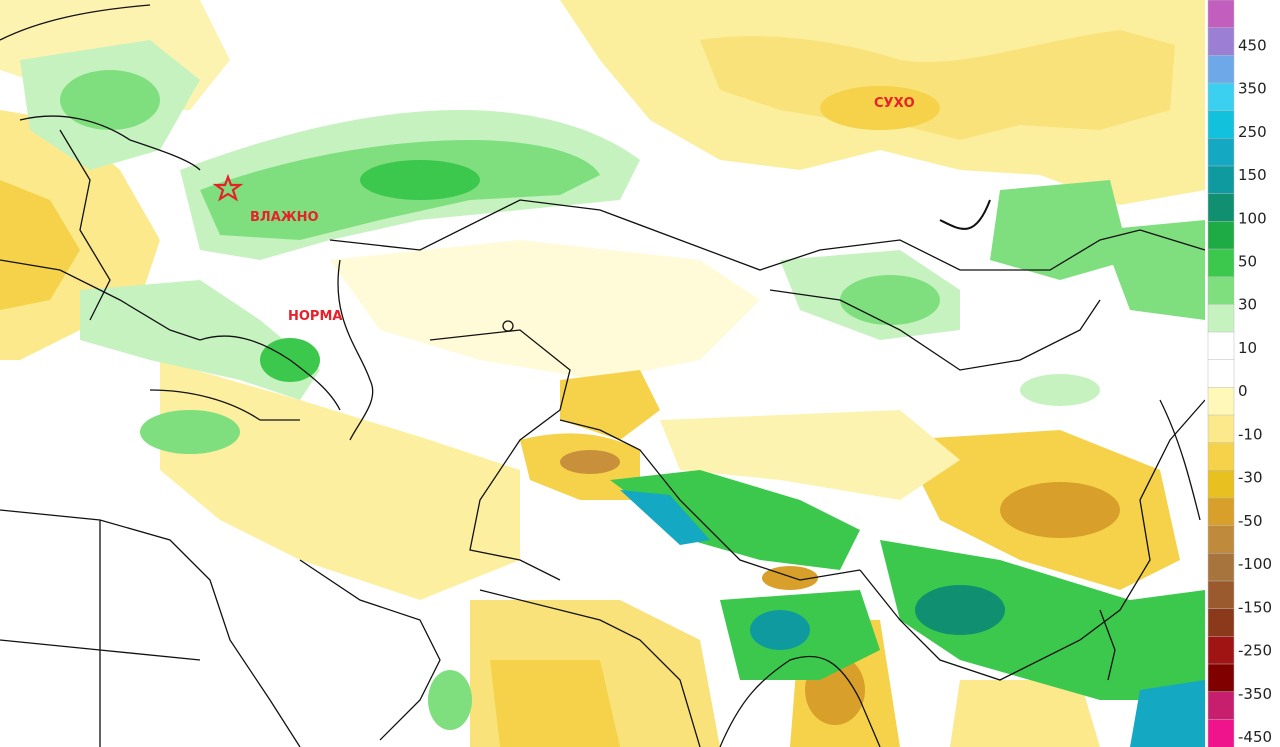  Describe the element at coordinates (110, 100) in the screenshot. I see `wet-core-finland` at that location.